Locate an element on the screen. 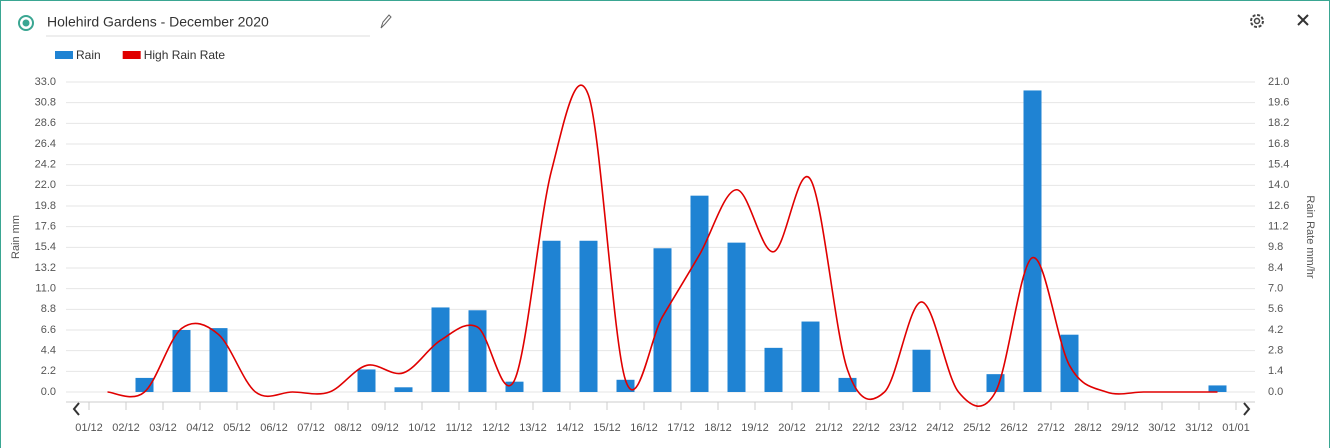  x-tick-label: 17/12 is located at coordinates (681, 428).